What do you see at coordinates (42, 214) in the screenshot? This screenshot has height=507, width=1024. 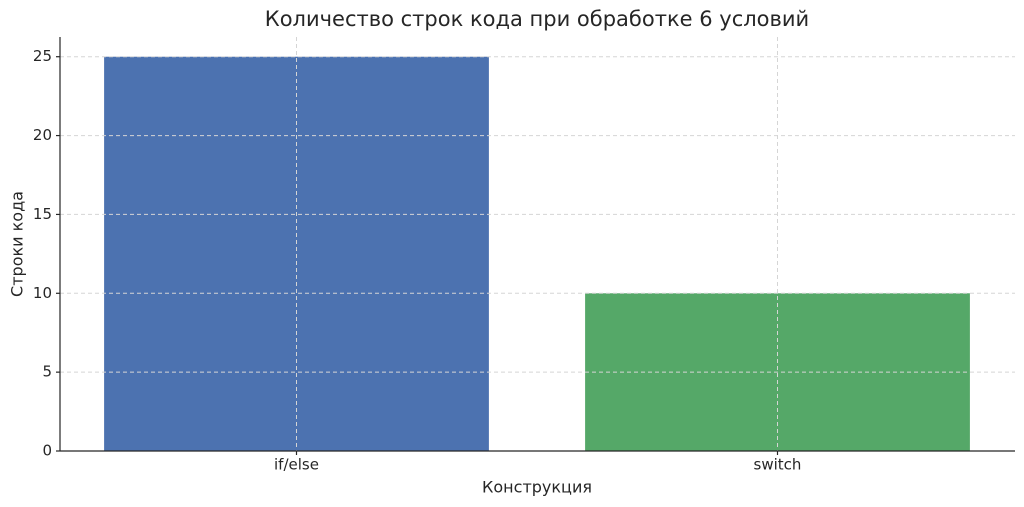 I see `y-tick-label: 15` at bounding box center [42, 214].